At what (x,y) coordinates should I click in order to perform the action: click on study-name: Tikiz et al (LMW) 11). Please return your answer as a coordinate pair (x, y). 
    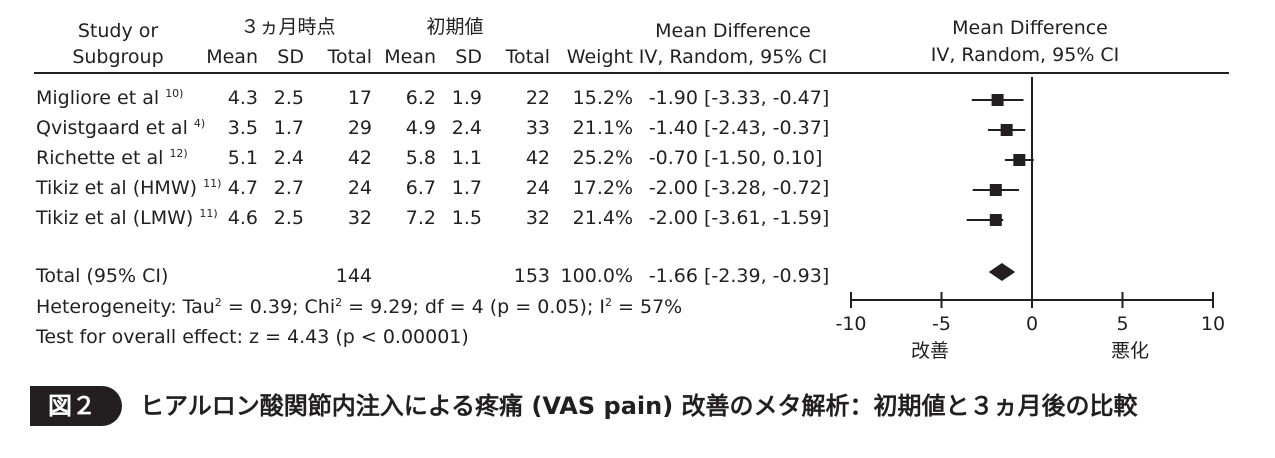
    Looking at the image, I should click on (127, 218).